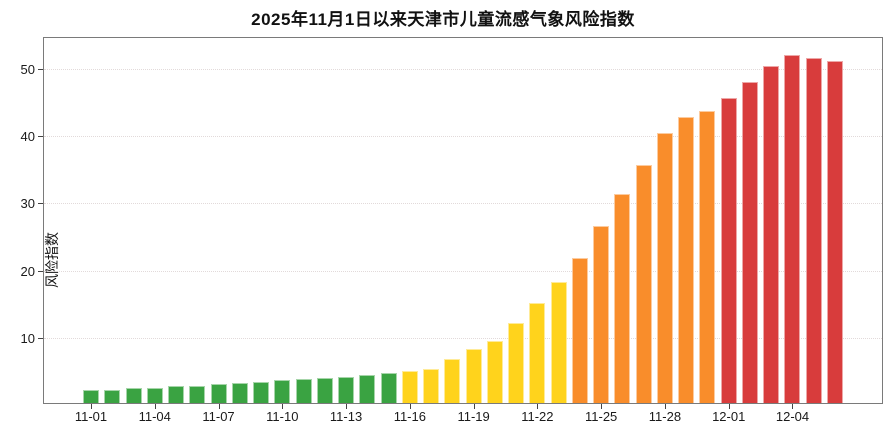  I want to click on x-tick-label-12-04: 12-04, so click(792, 416).